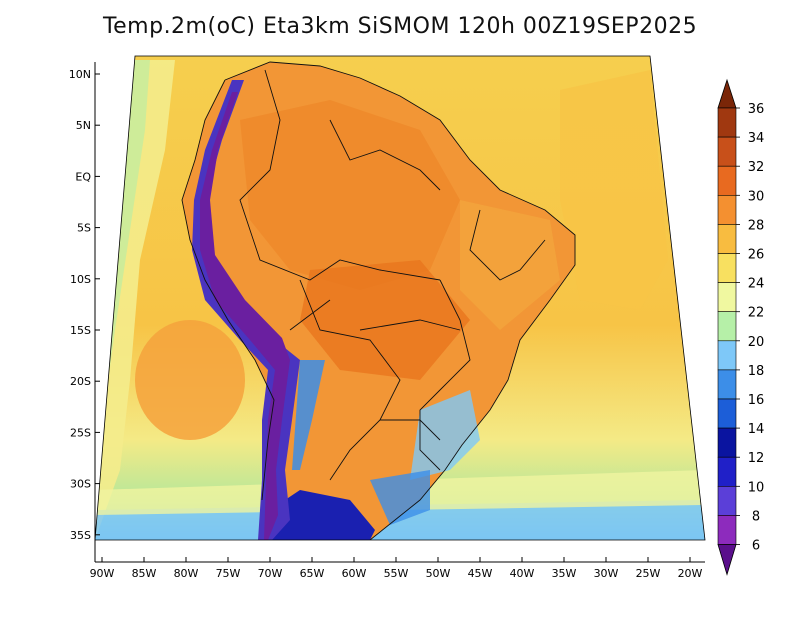  I want to click on atlantic-warm-zone, so click(614, 190).